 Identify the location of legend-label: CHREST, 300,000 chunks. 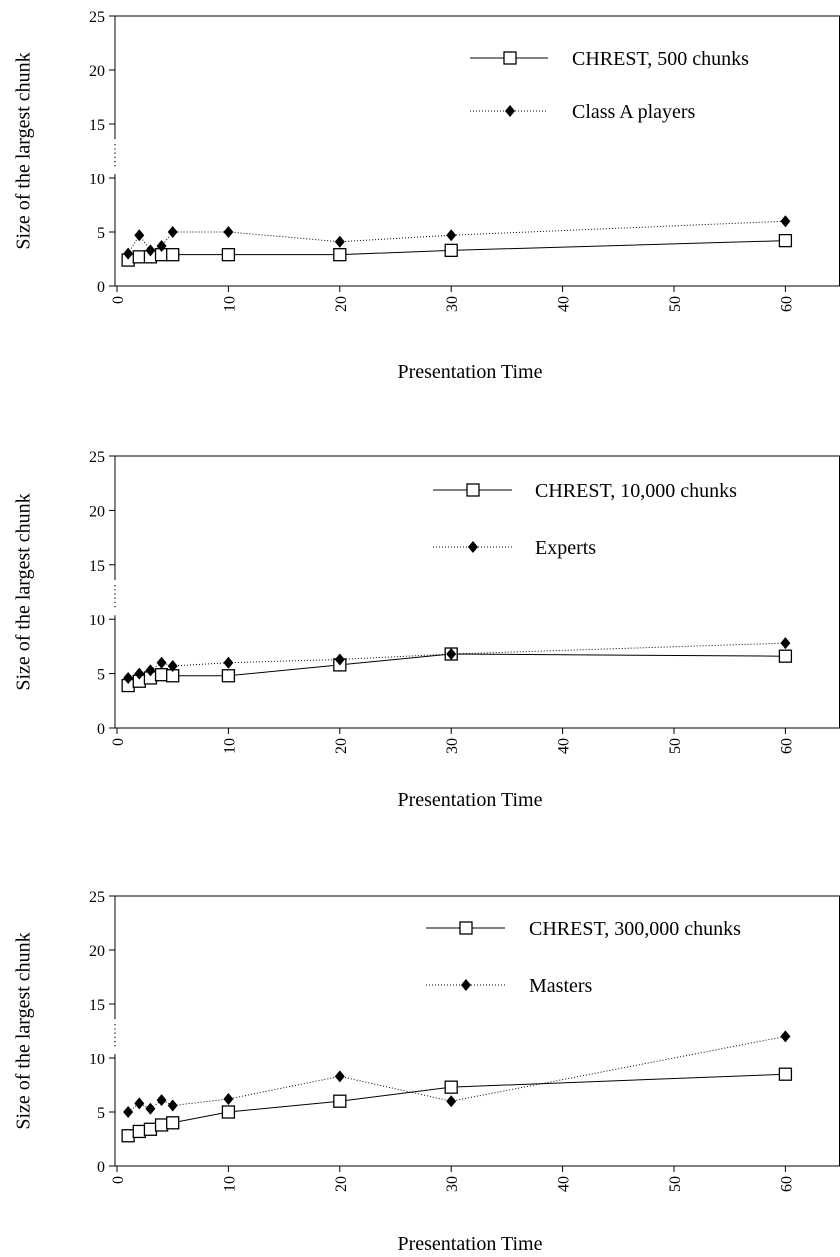
(635, 929).